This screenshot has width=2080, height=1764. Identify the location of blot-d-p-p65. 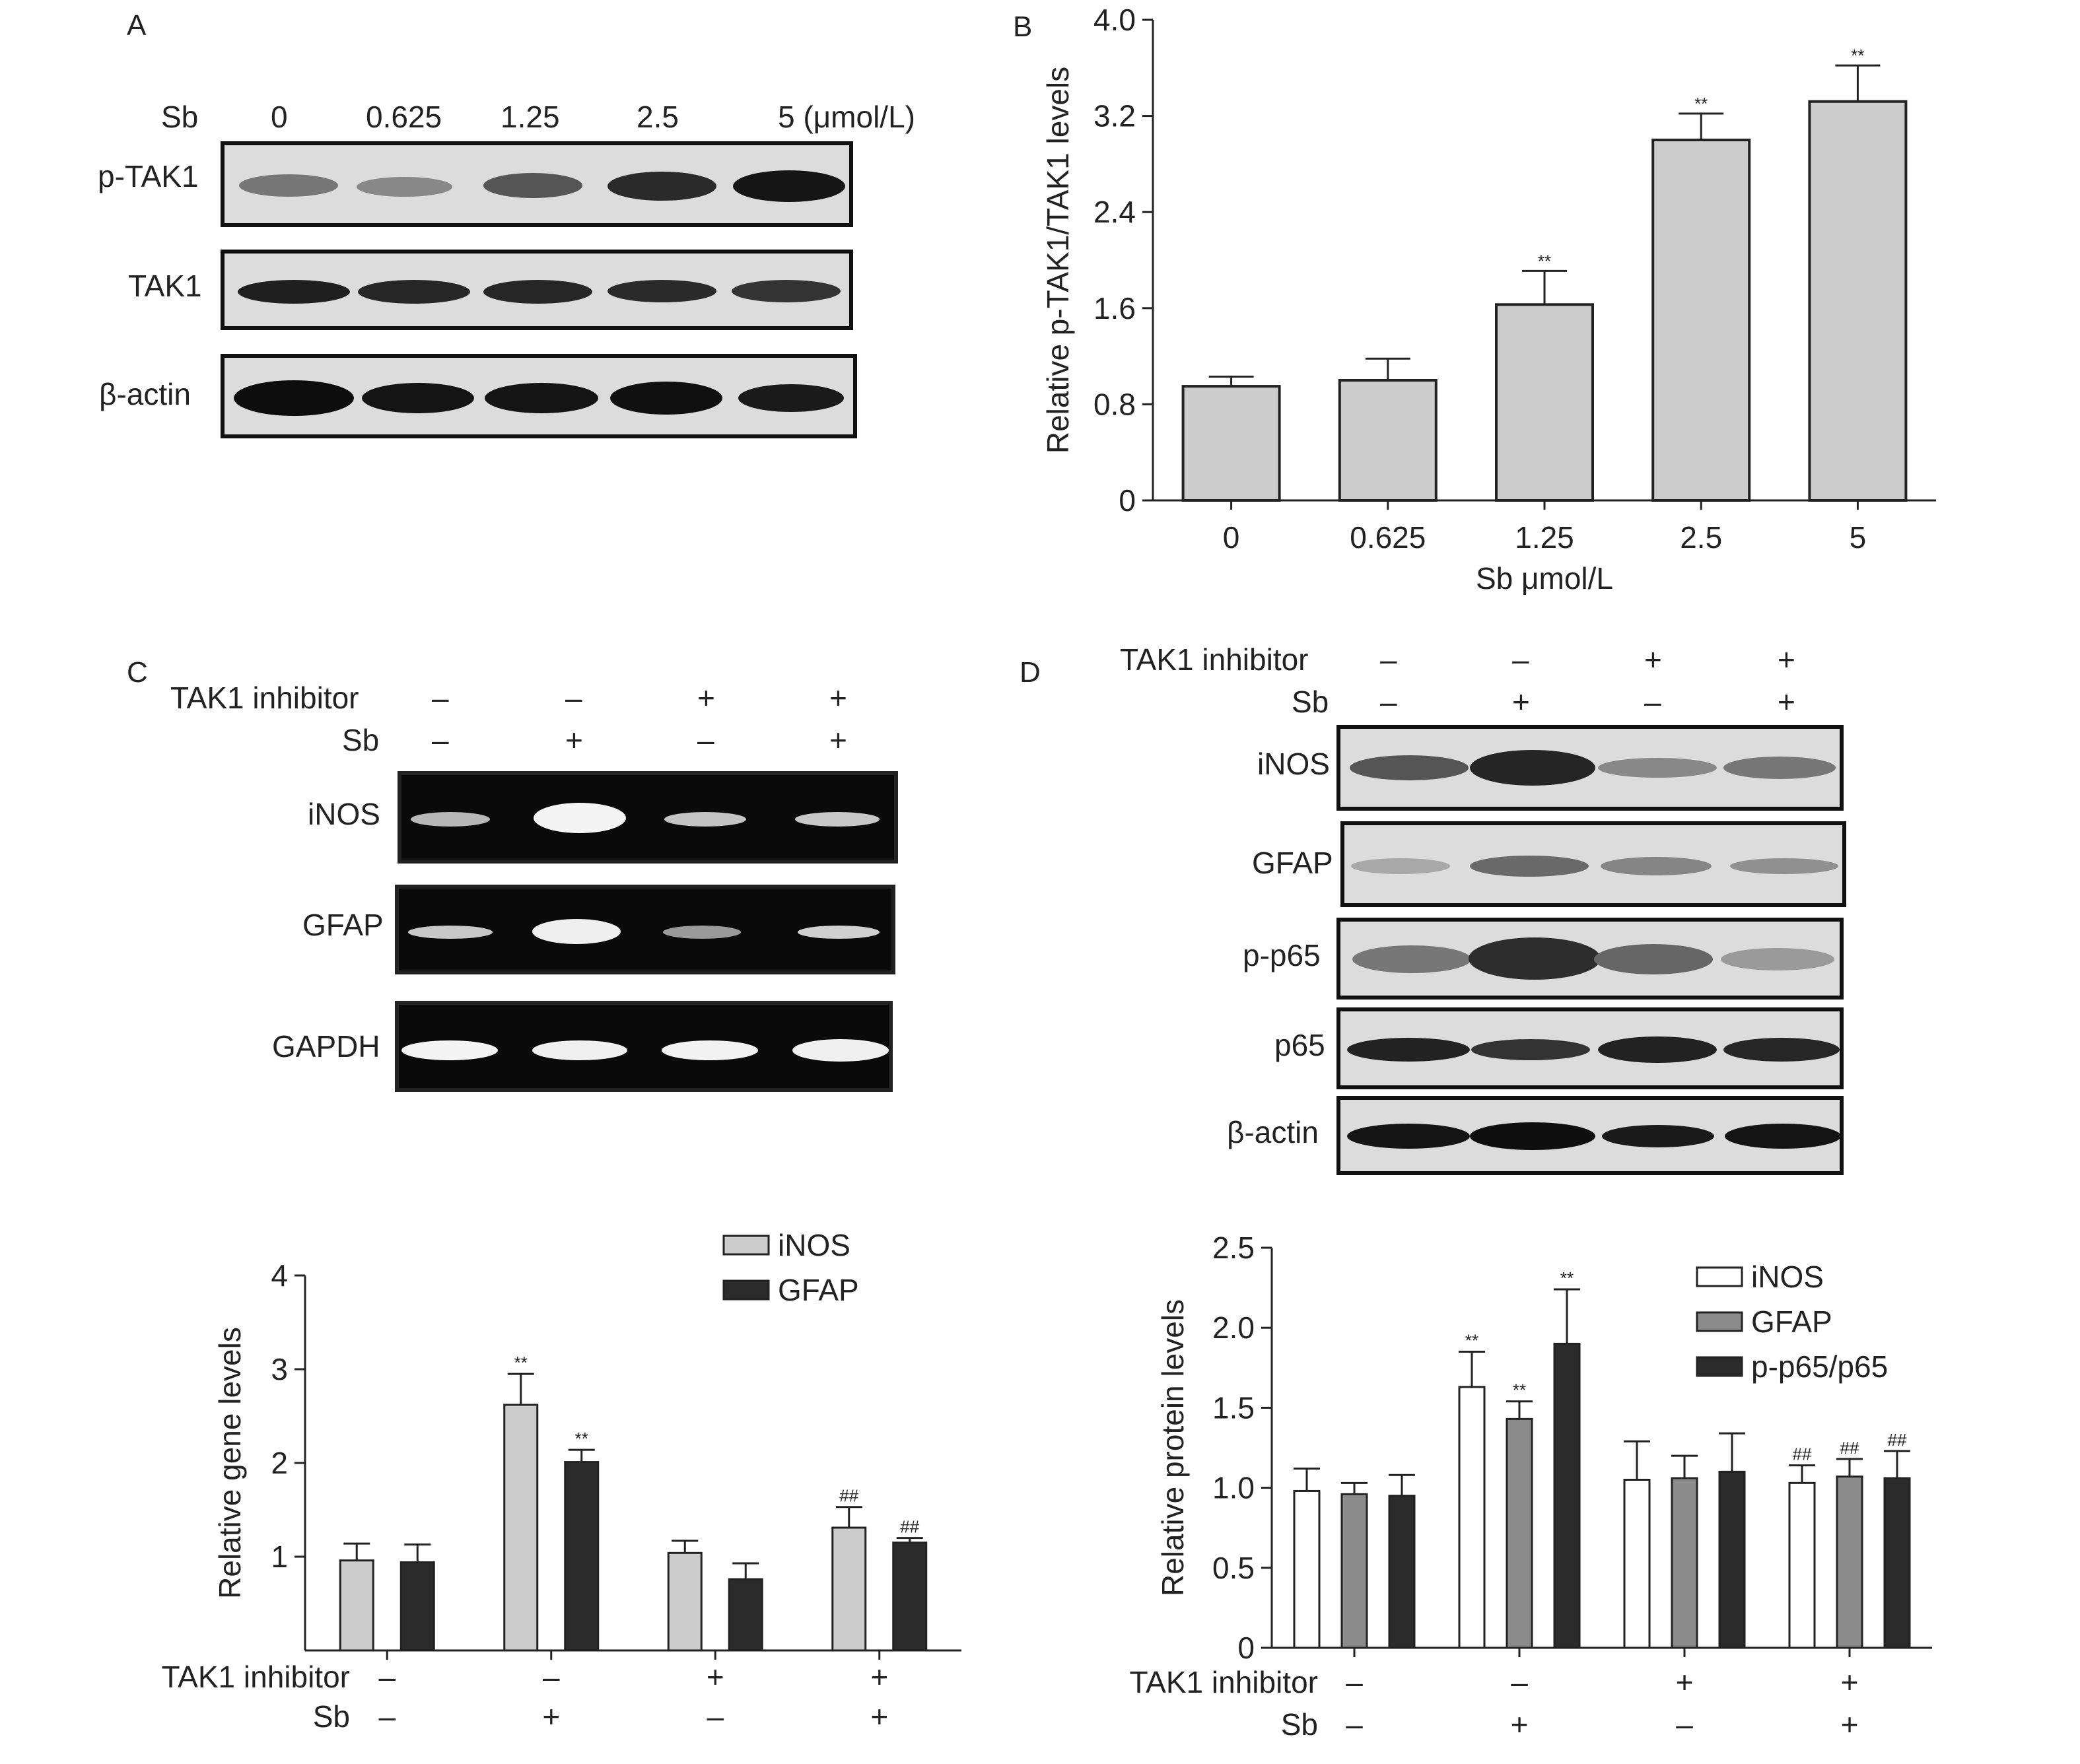
(1590, 959).